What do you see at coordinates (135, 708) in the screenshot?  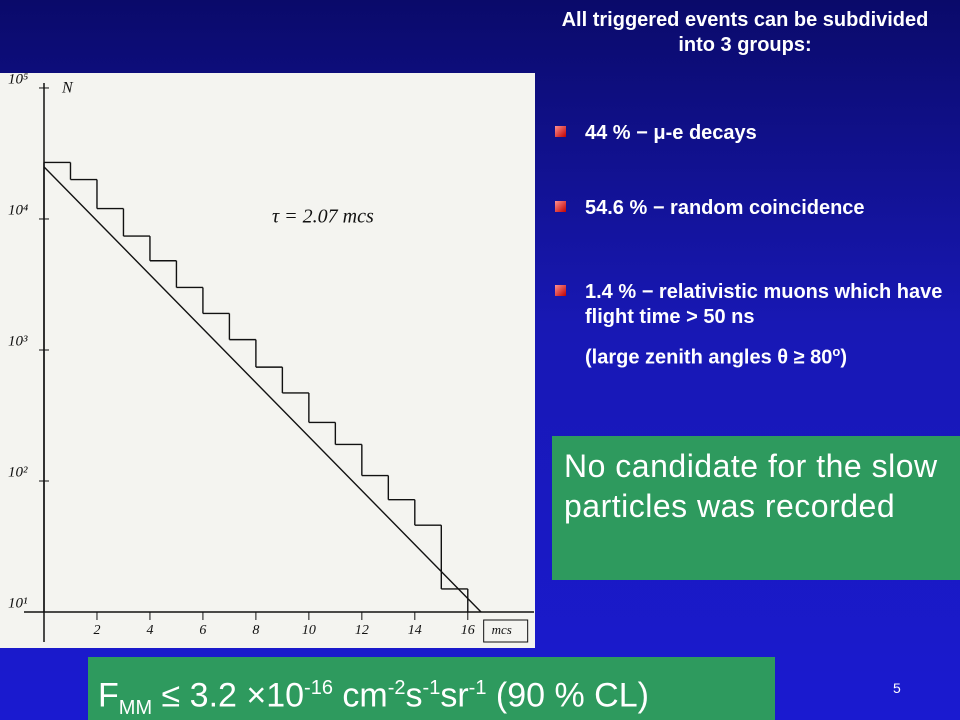 I see `formula-sub: MM` at bounding box center [135, 708].